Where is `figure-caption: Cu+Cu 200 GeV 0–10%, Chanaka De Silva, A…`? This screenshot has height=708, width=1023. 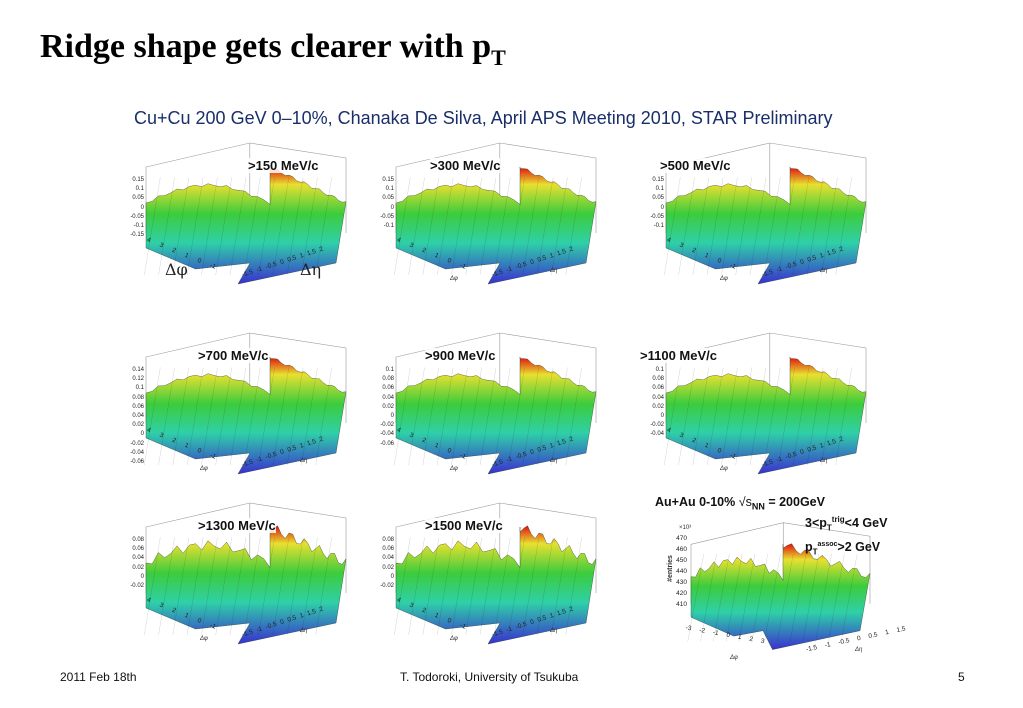 figure-caption: Cu+Cu 200 GeV 0–10%, Chanaka De Silva, A… is located at coordinates (483, 118).